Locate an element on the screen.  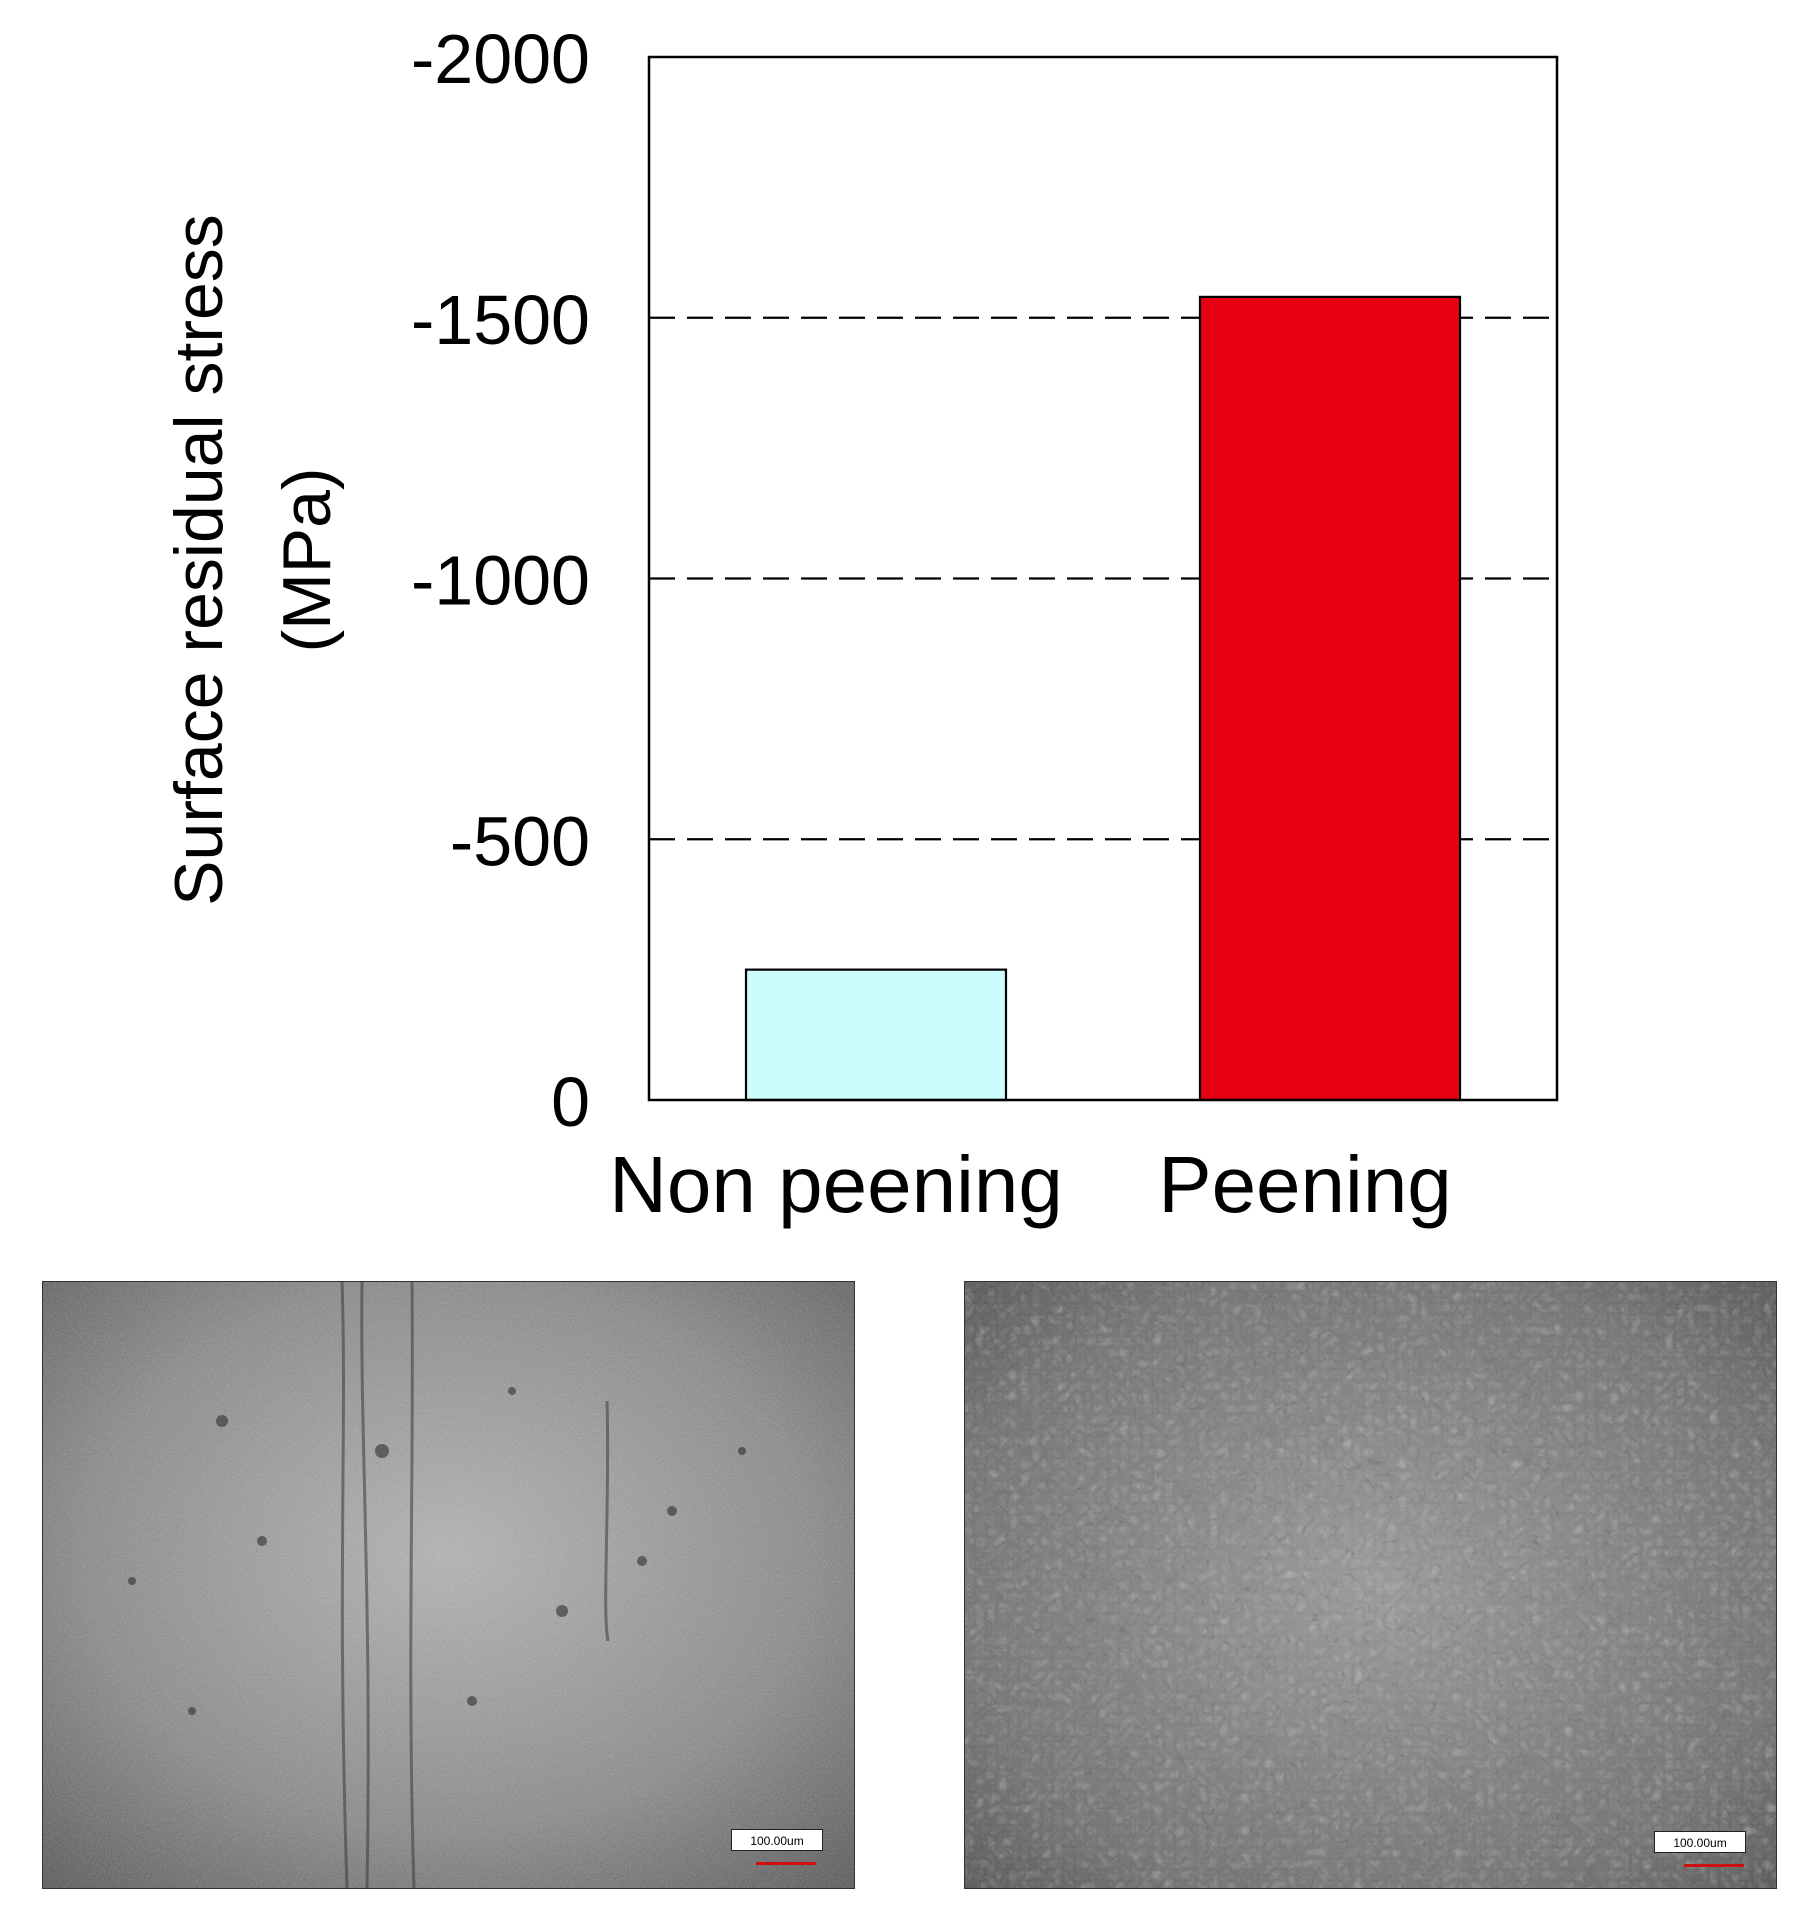
micrograph-non-peening: 100.00um is located at coordinates (448, 1585).